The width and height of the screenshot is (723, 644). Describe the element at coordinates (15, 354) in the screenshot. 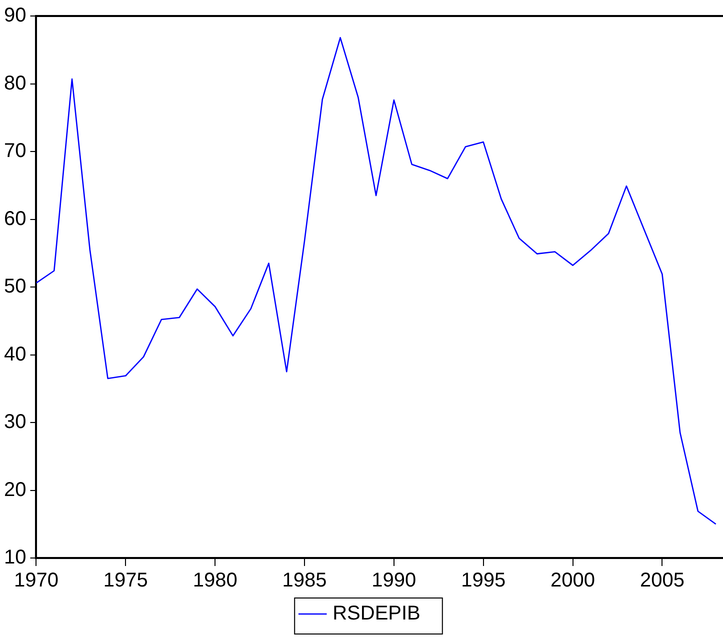

I see `y-tick-label: 40` at that location.